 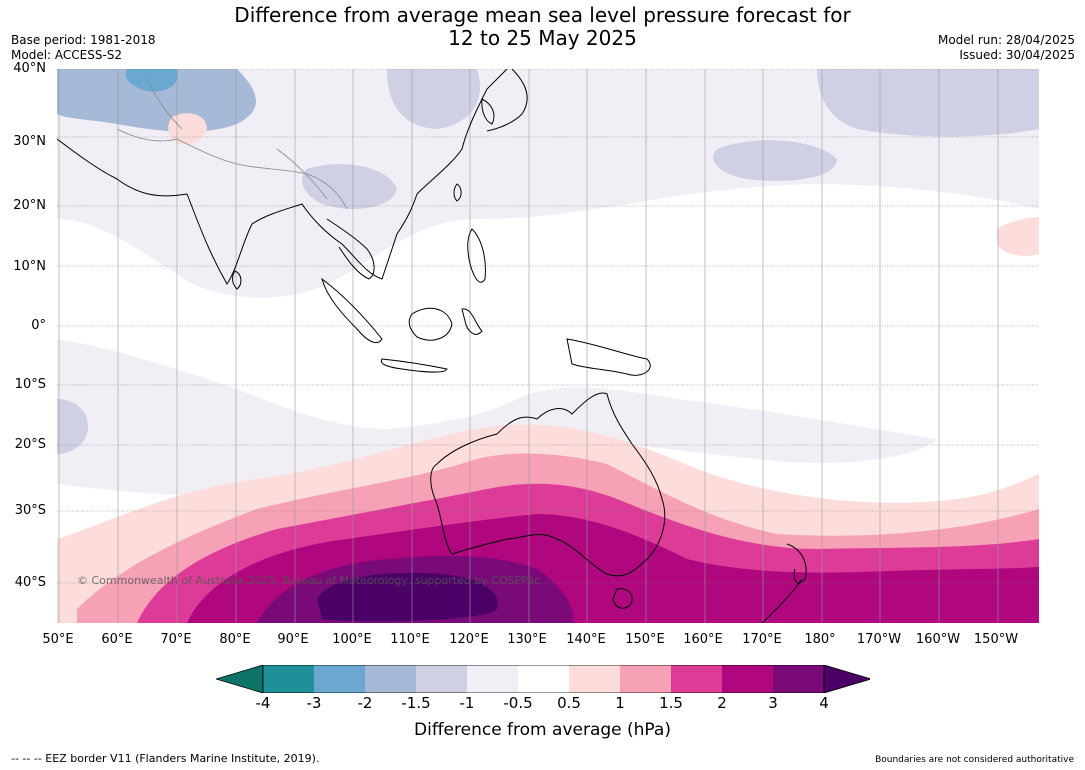 What do you see at coordinates (67, 55) in the screenshot?
I see `model-name: Model: ACCESS-S2` at bounding box center [67, 55].